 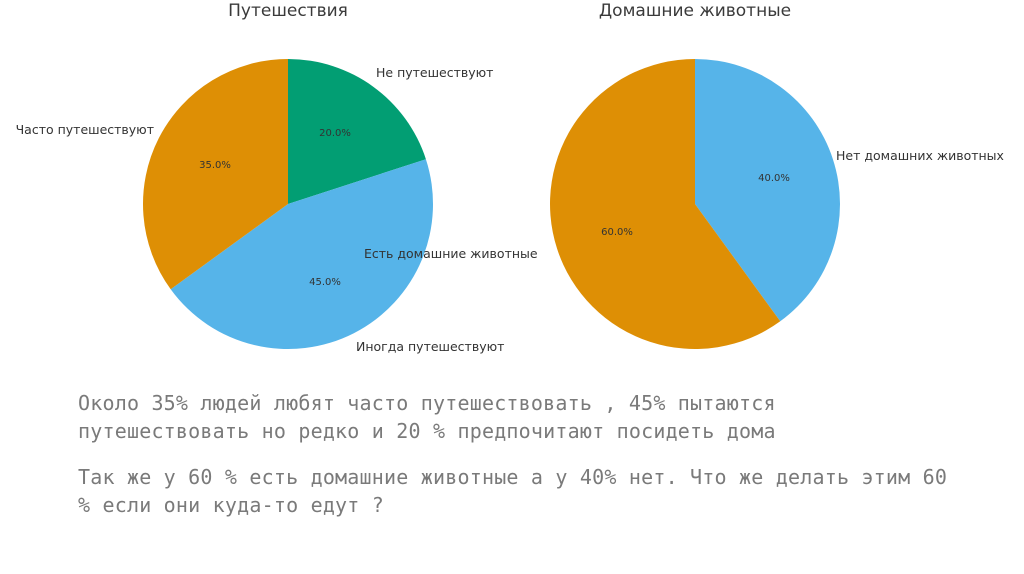 I want to click on pct-label-no-travel: 20.0%, so click(x=335, y=133).